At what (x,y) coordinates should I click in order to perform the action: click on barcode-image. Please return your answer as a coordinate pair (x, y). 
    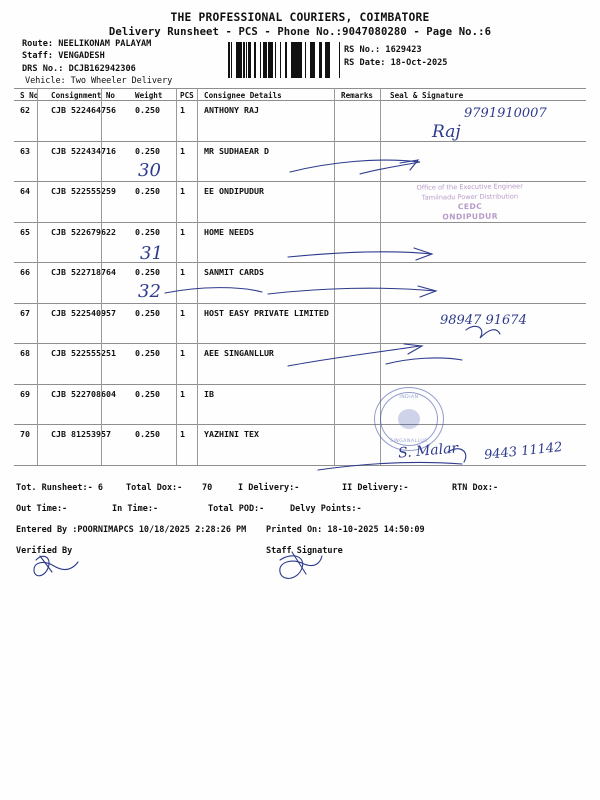
    Looking at the image, I should click on (284, 60).